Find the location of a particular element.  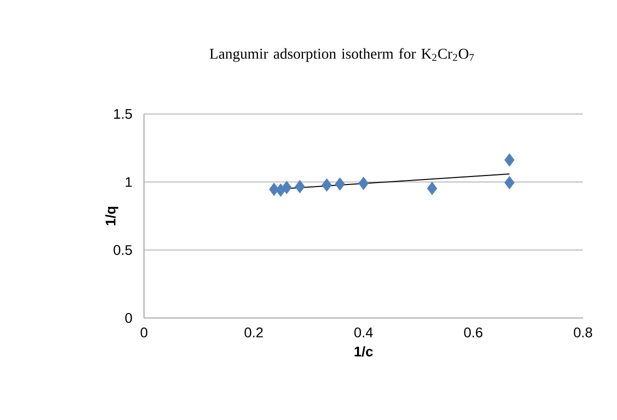

y-axis-title: 1/q is located at coordinates (111, 216).